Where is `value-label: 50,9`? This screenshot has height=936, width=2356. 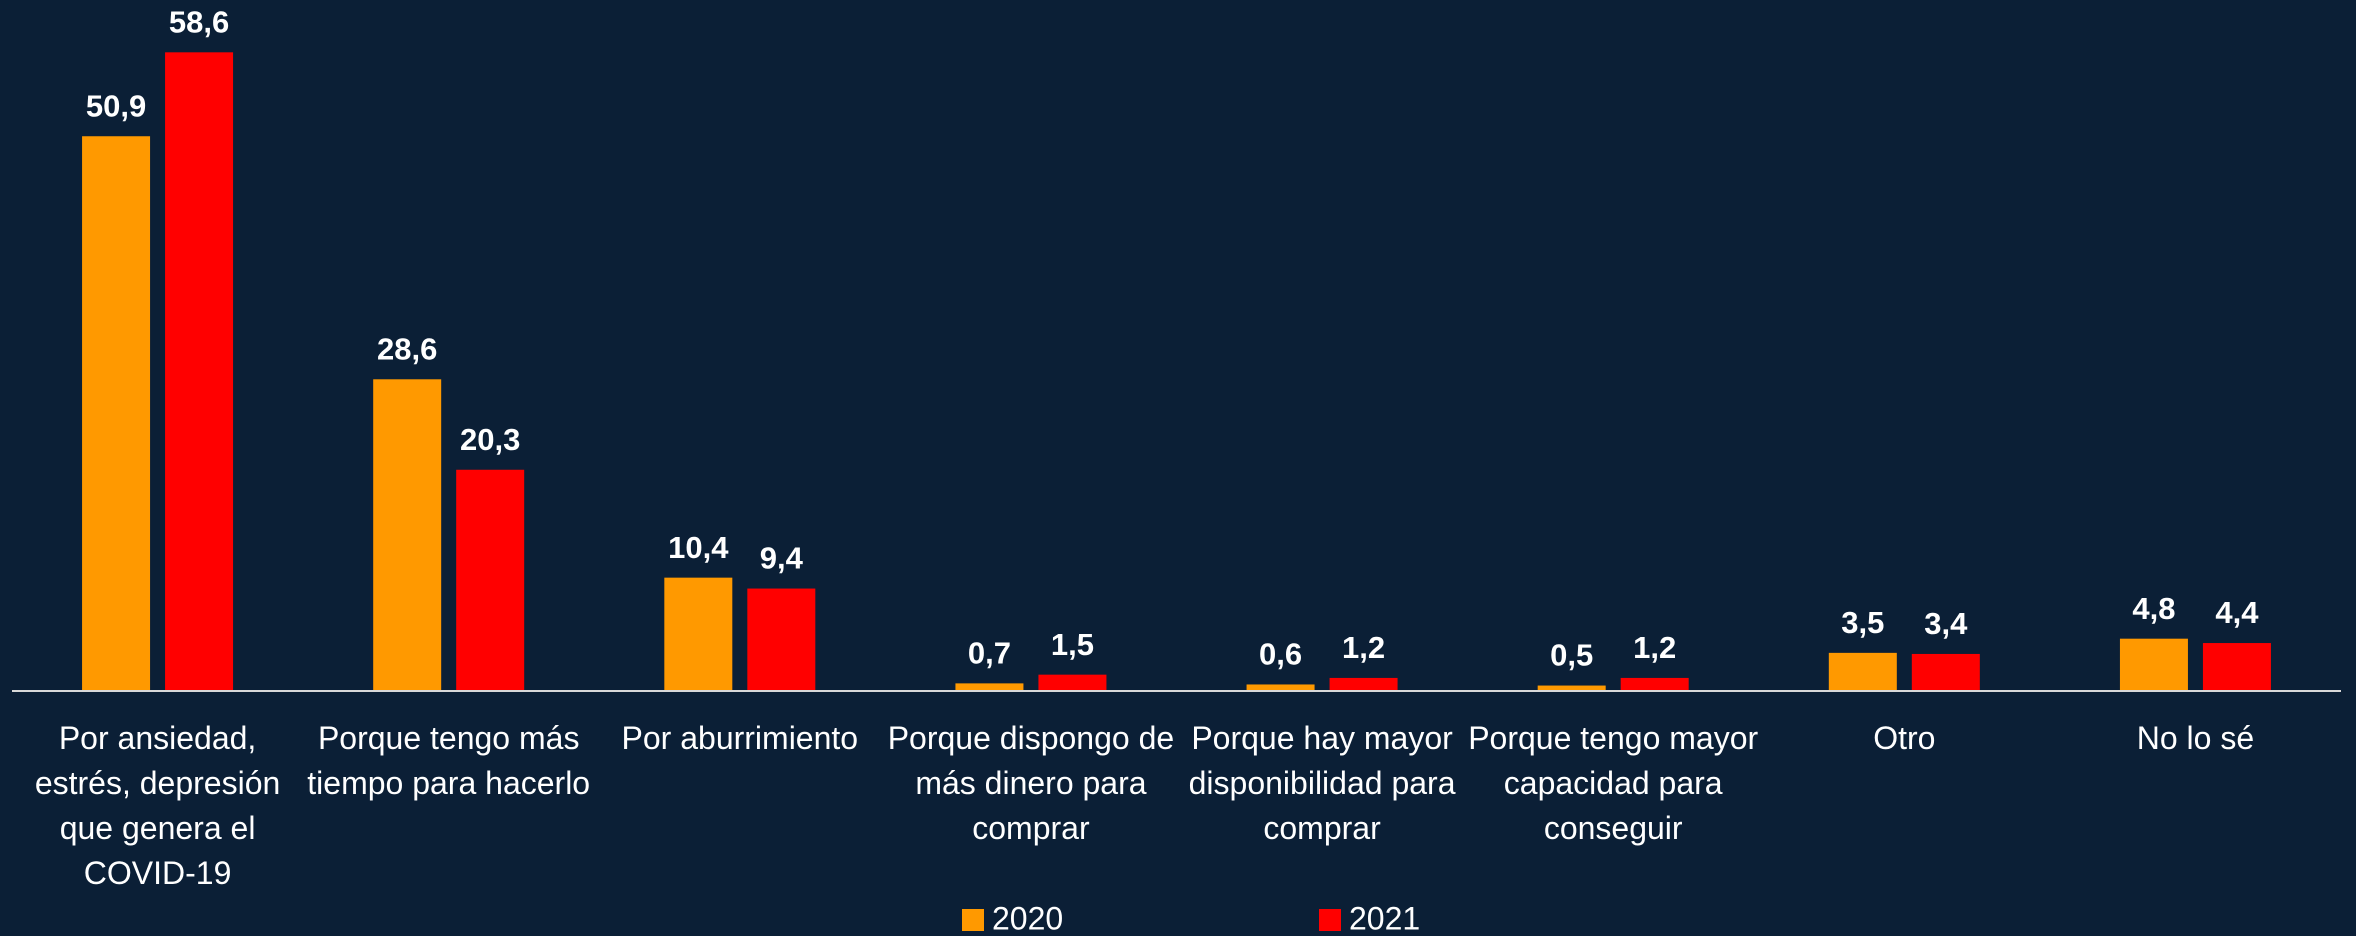 value-label: 50,9 is located at coordinates (116, 105).